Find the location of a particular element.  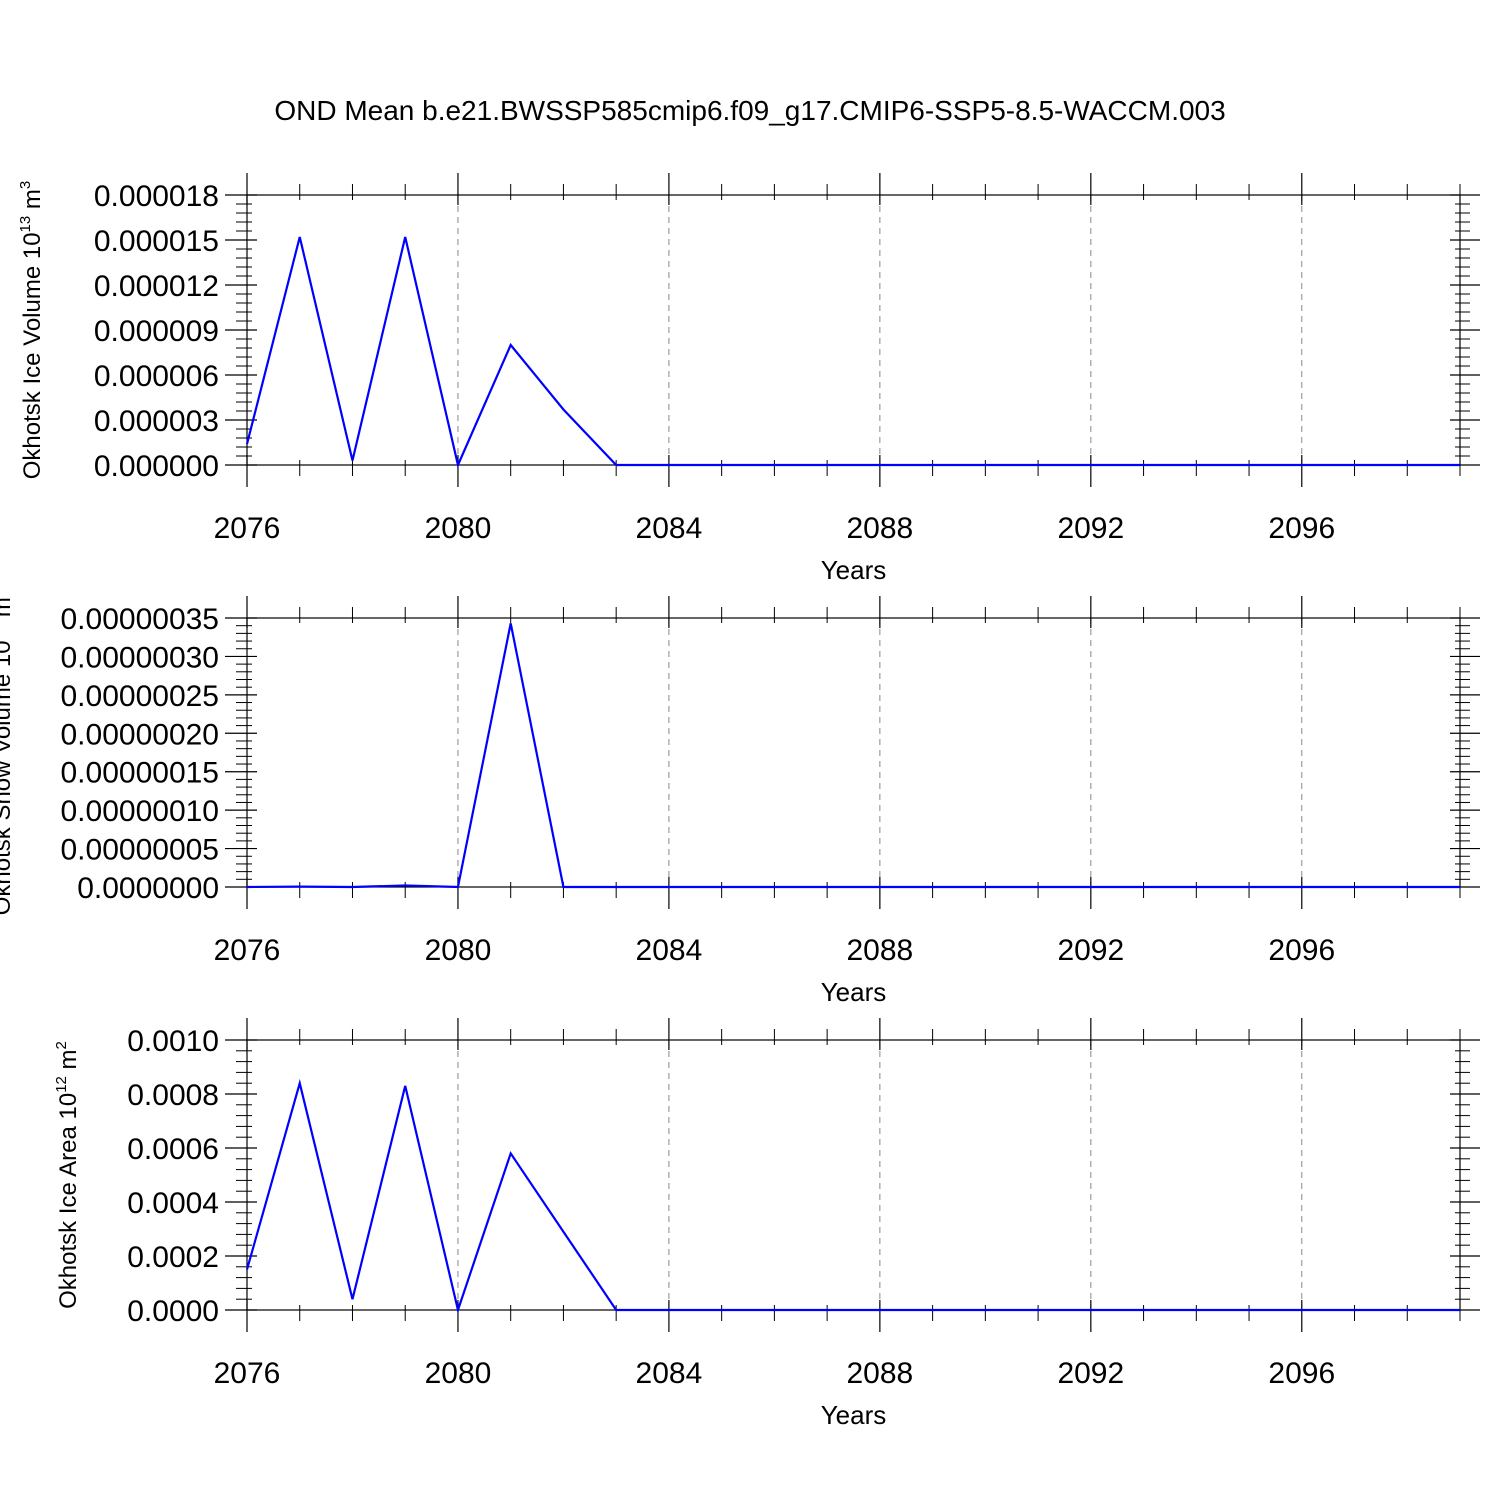

y-tick-label: 0.00000025 is located at coordinates (140, 696).